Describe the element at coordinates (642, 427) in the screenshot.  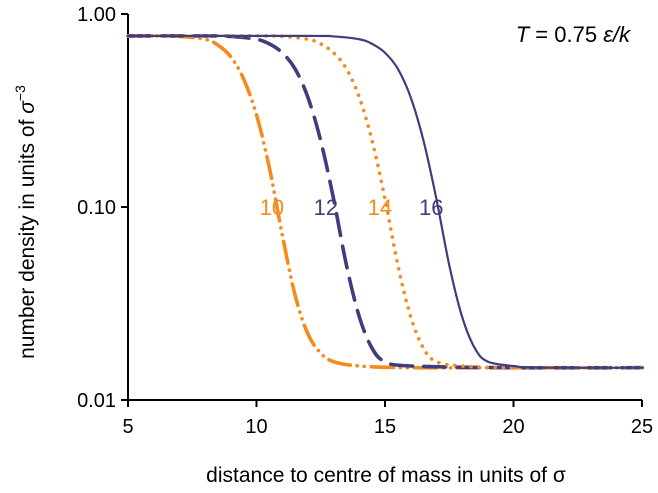
I see `x-tick-label: 25` at that location.